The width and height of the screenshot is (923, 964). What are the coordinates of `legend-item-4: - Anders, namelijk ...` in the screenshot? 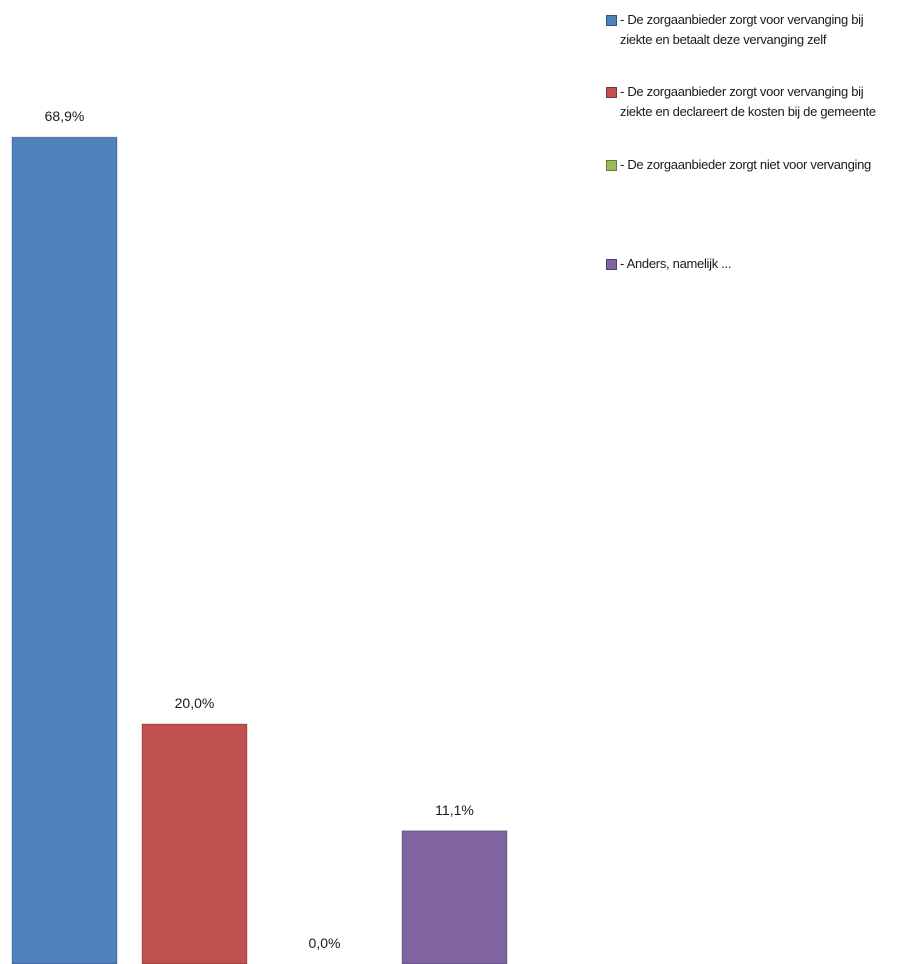 It's located at (668, 264).